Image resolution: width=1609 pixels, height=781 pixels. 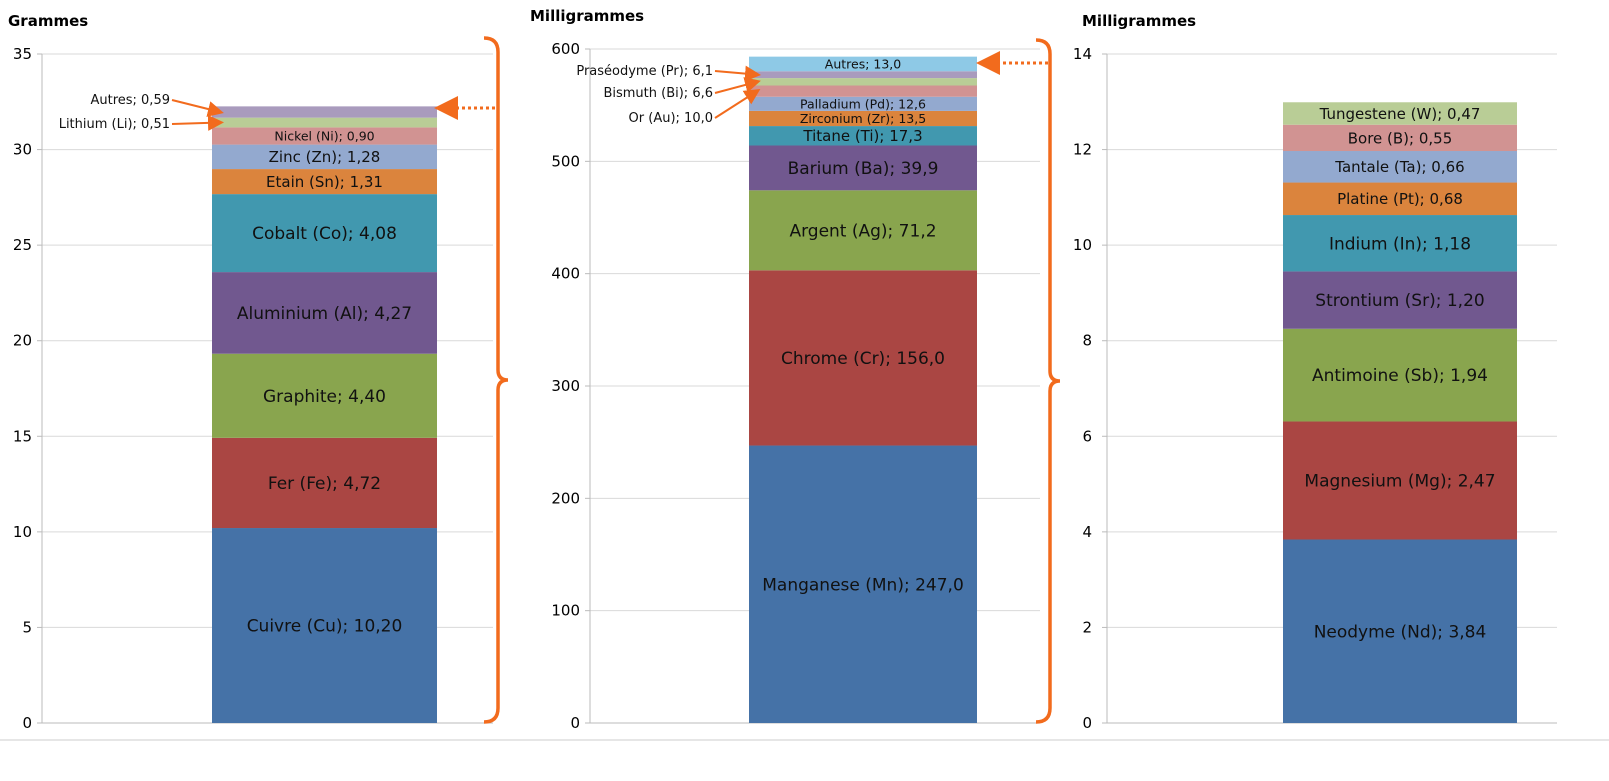 I want to click on leader-data-label: Autres; 0,59, so click(x=130, y=100).